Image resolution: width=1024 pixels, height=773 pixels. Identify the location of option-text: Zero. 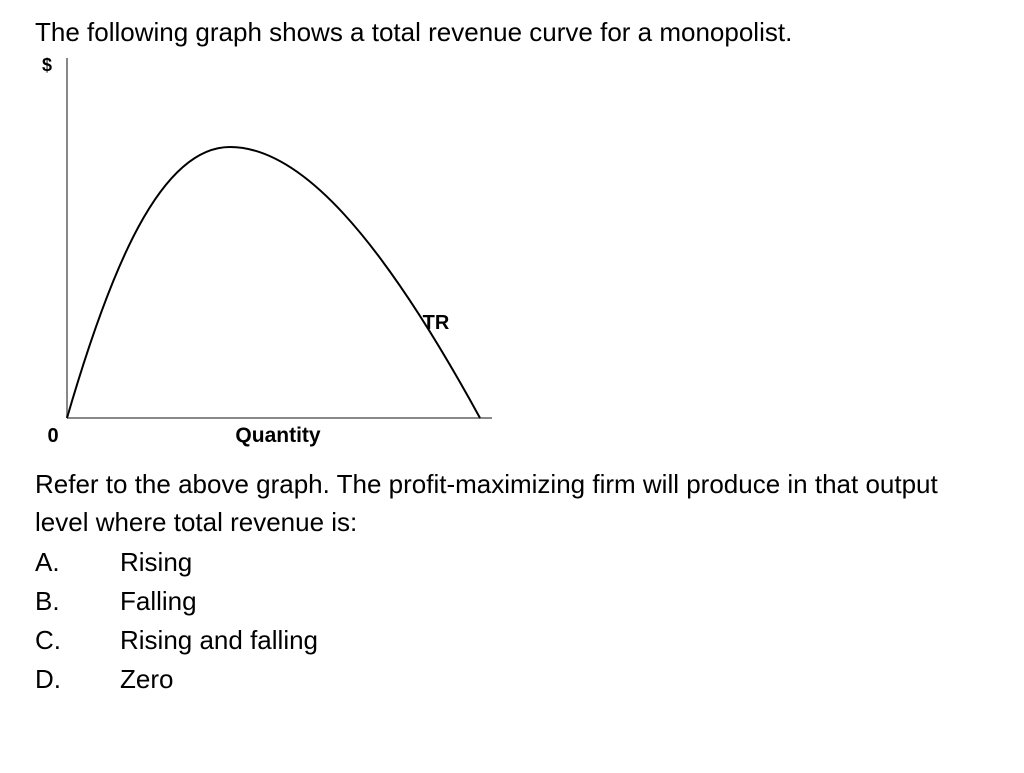
(147, 679).